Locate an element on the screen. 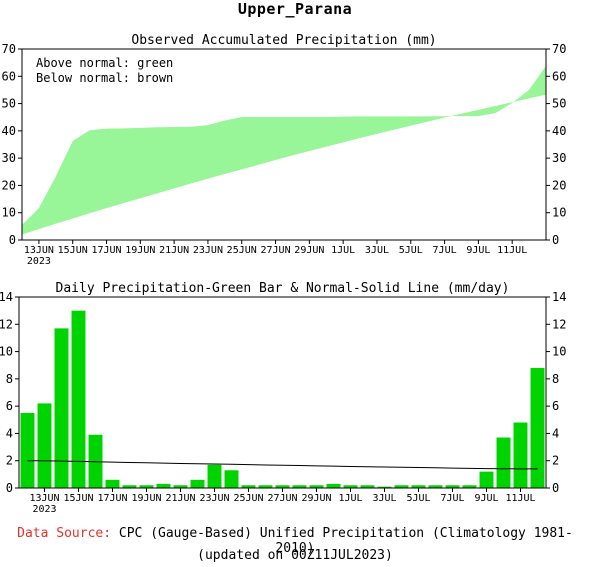 This screenshot has height=567, width=590. daily-ytick-label-left: 12 is located at coordinates (6, 324).